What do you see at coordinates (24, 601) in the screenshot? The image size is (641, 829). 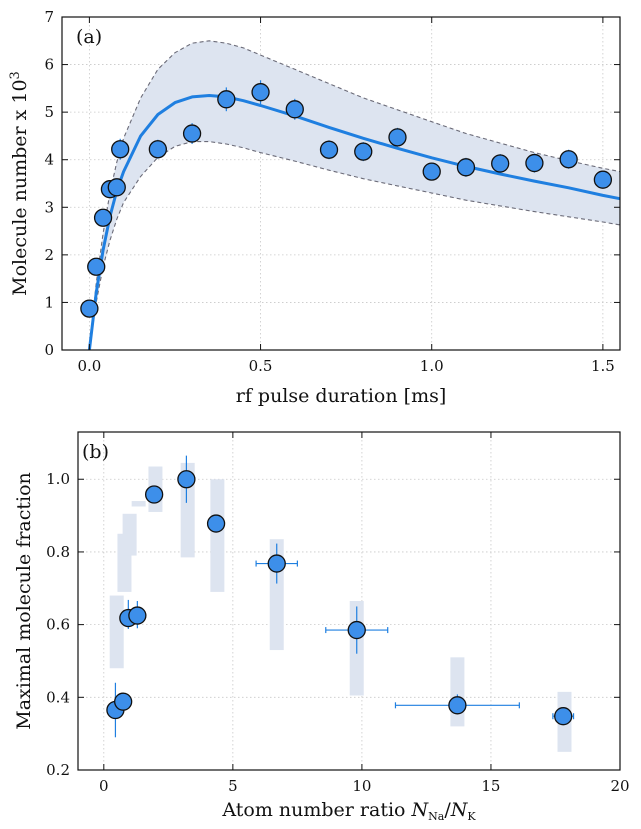 I see `panel-b-y-axis-label: Maximal molecule fraction` at bounding box center [24, 601].